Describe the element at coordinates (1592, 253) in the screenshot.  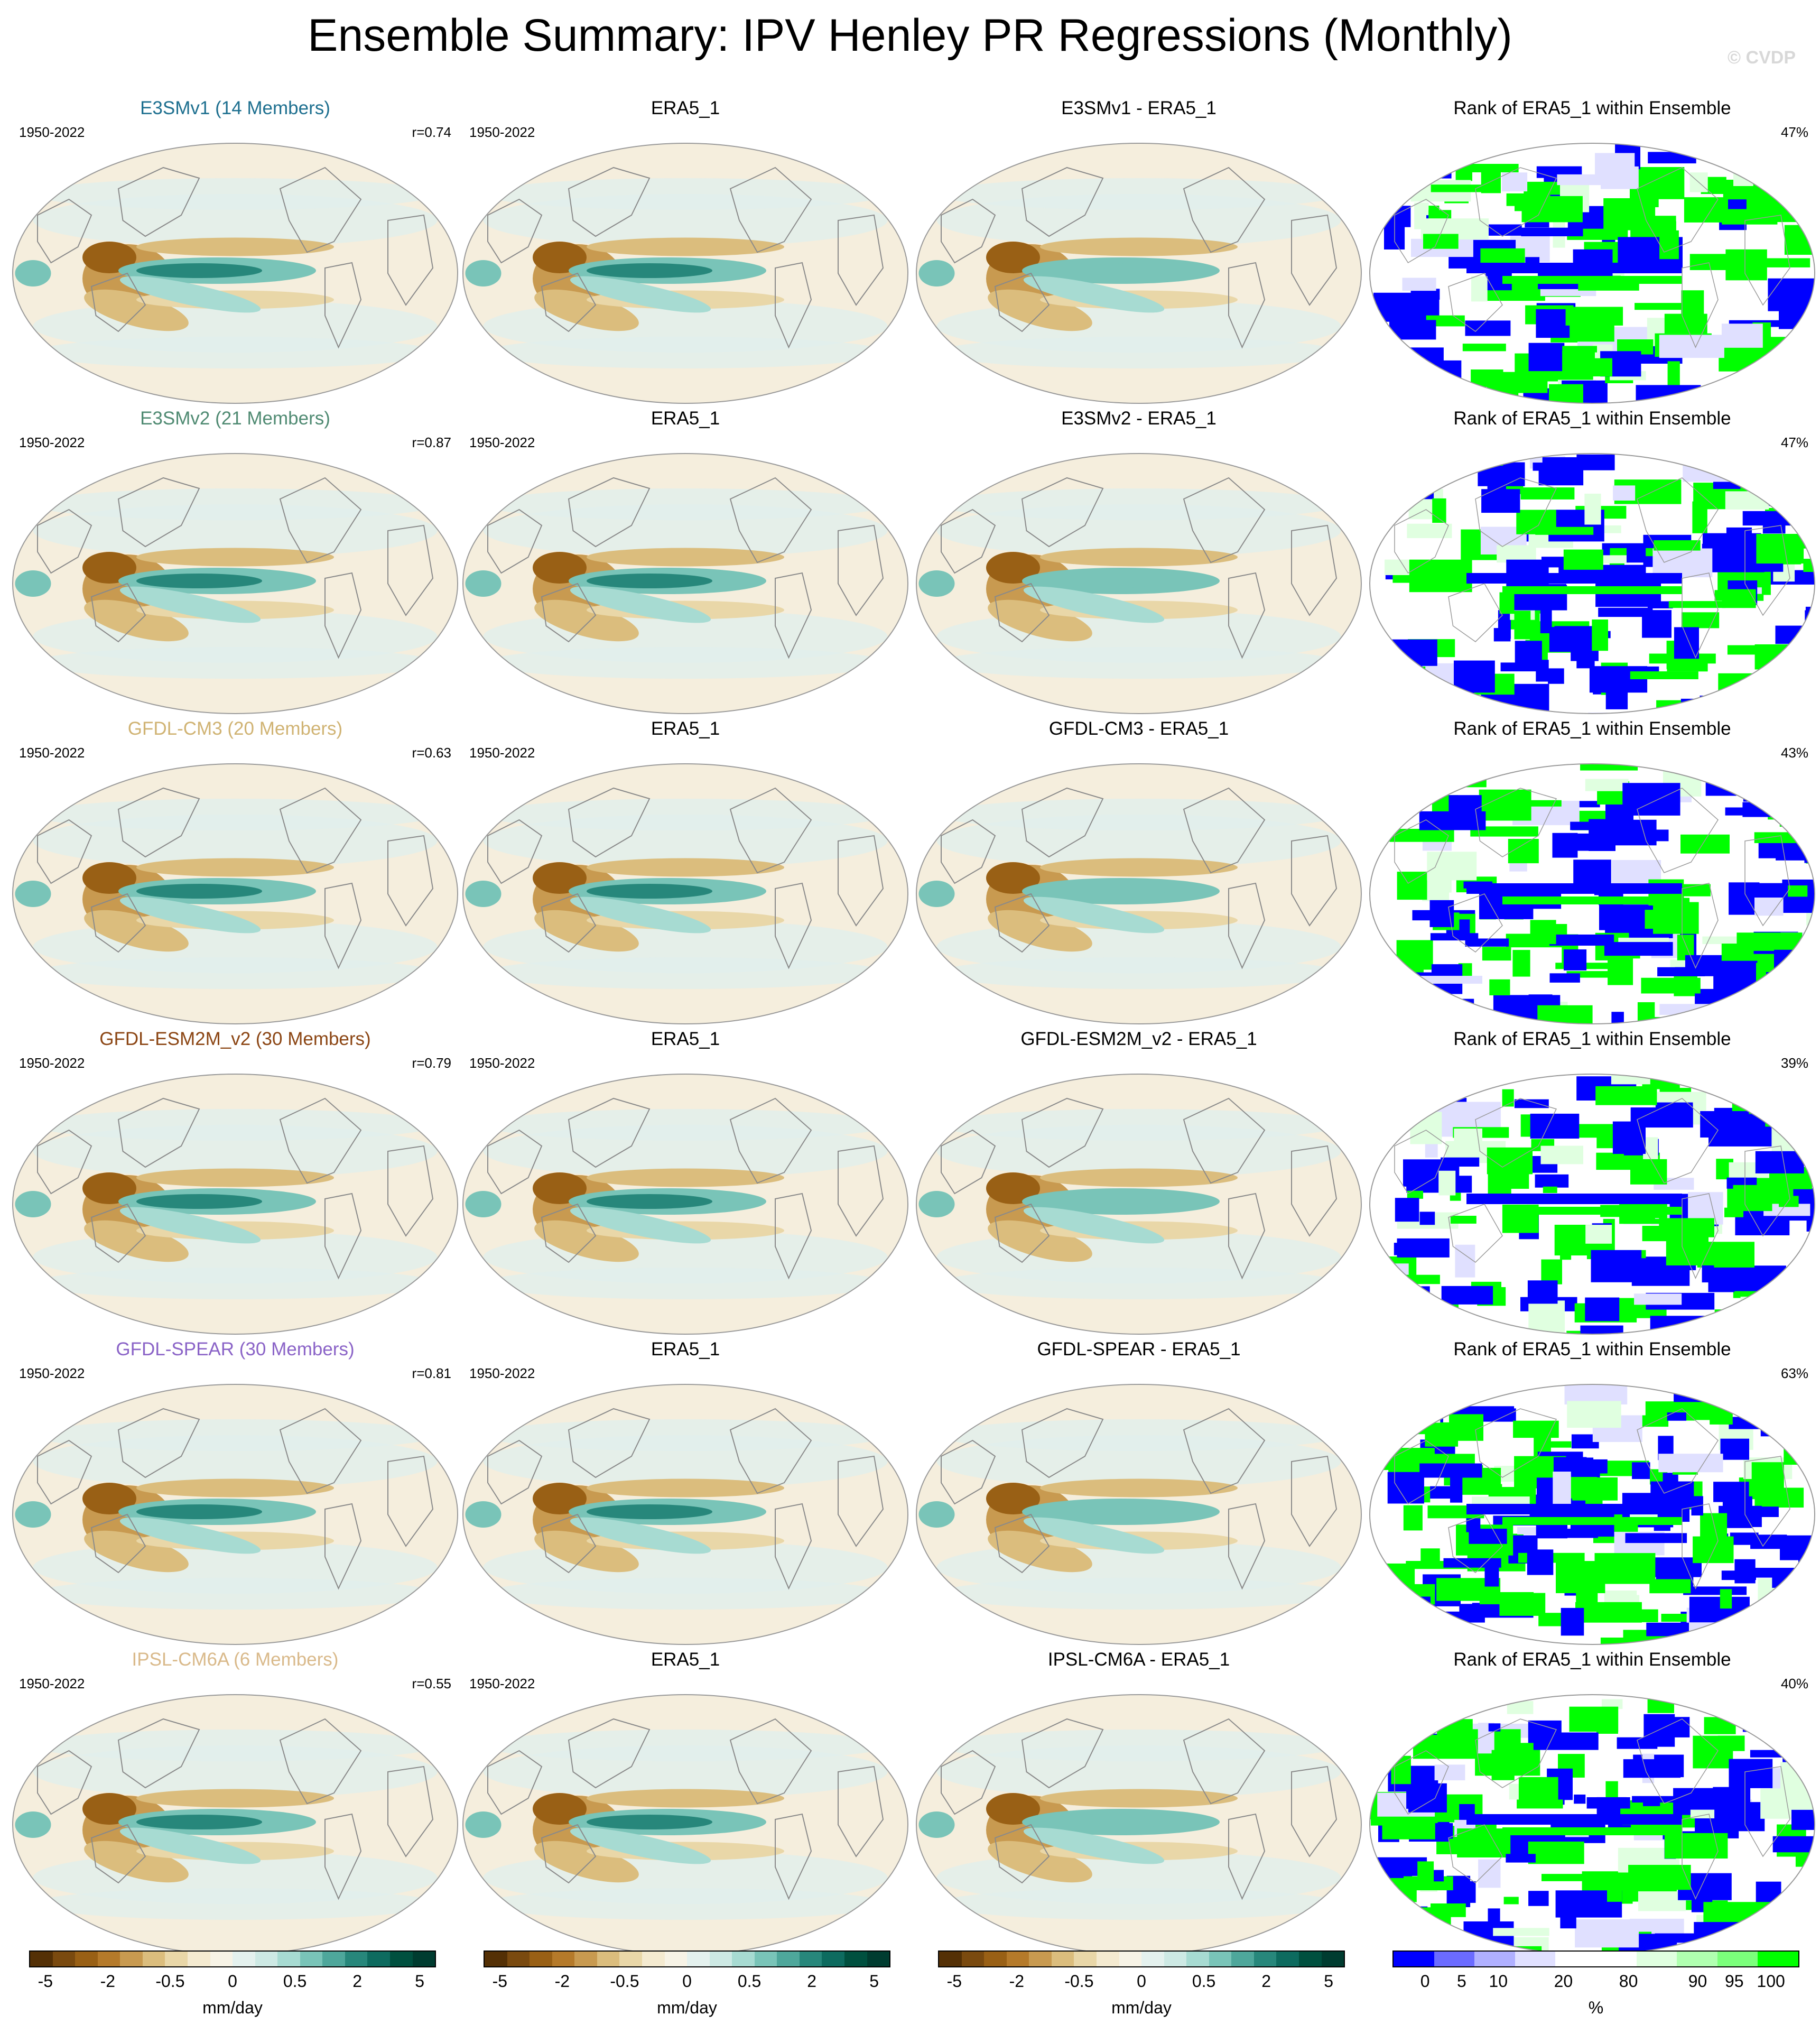
I see `rank-panel-row-1: Rank of ERA5_1 within Ensemble 47%` at that location.